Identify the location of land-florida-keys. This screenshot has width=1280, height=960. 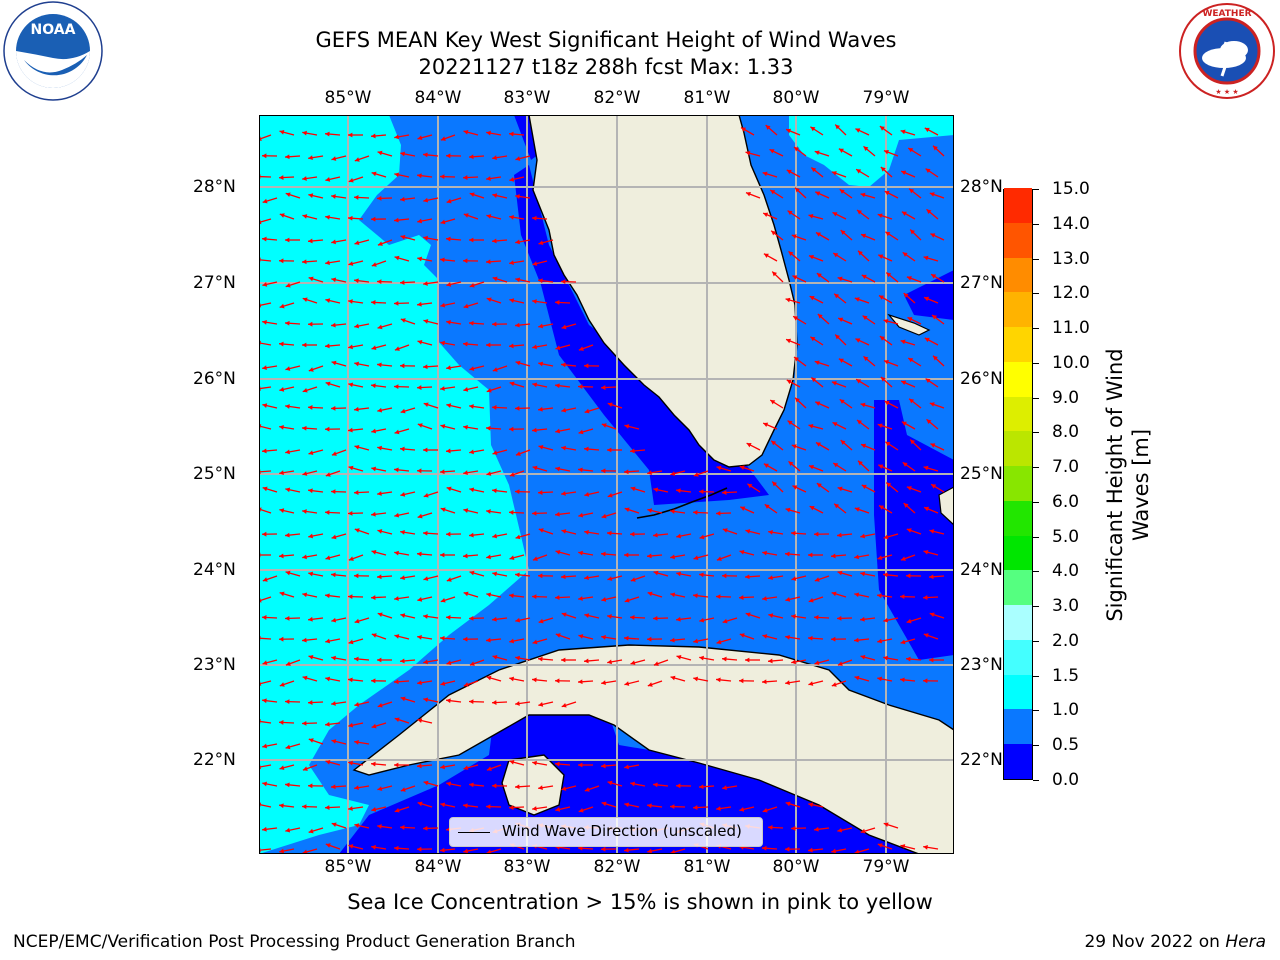
(682, 503).